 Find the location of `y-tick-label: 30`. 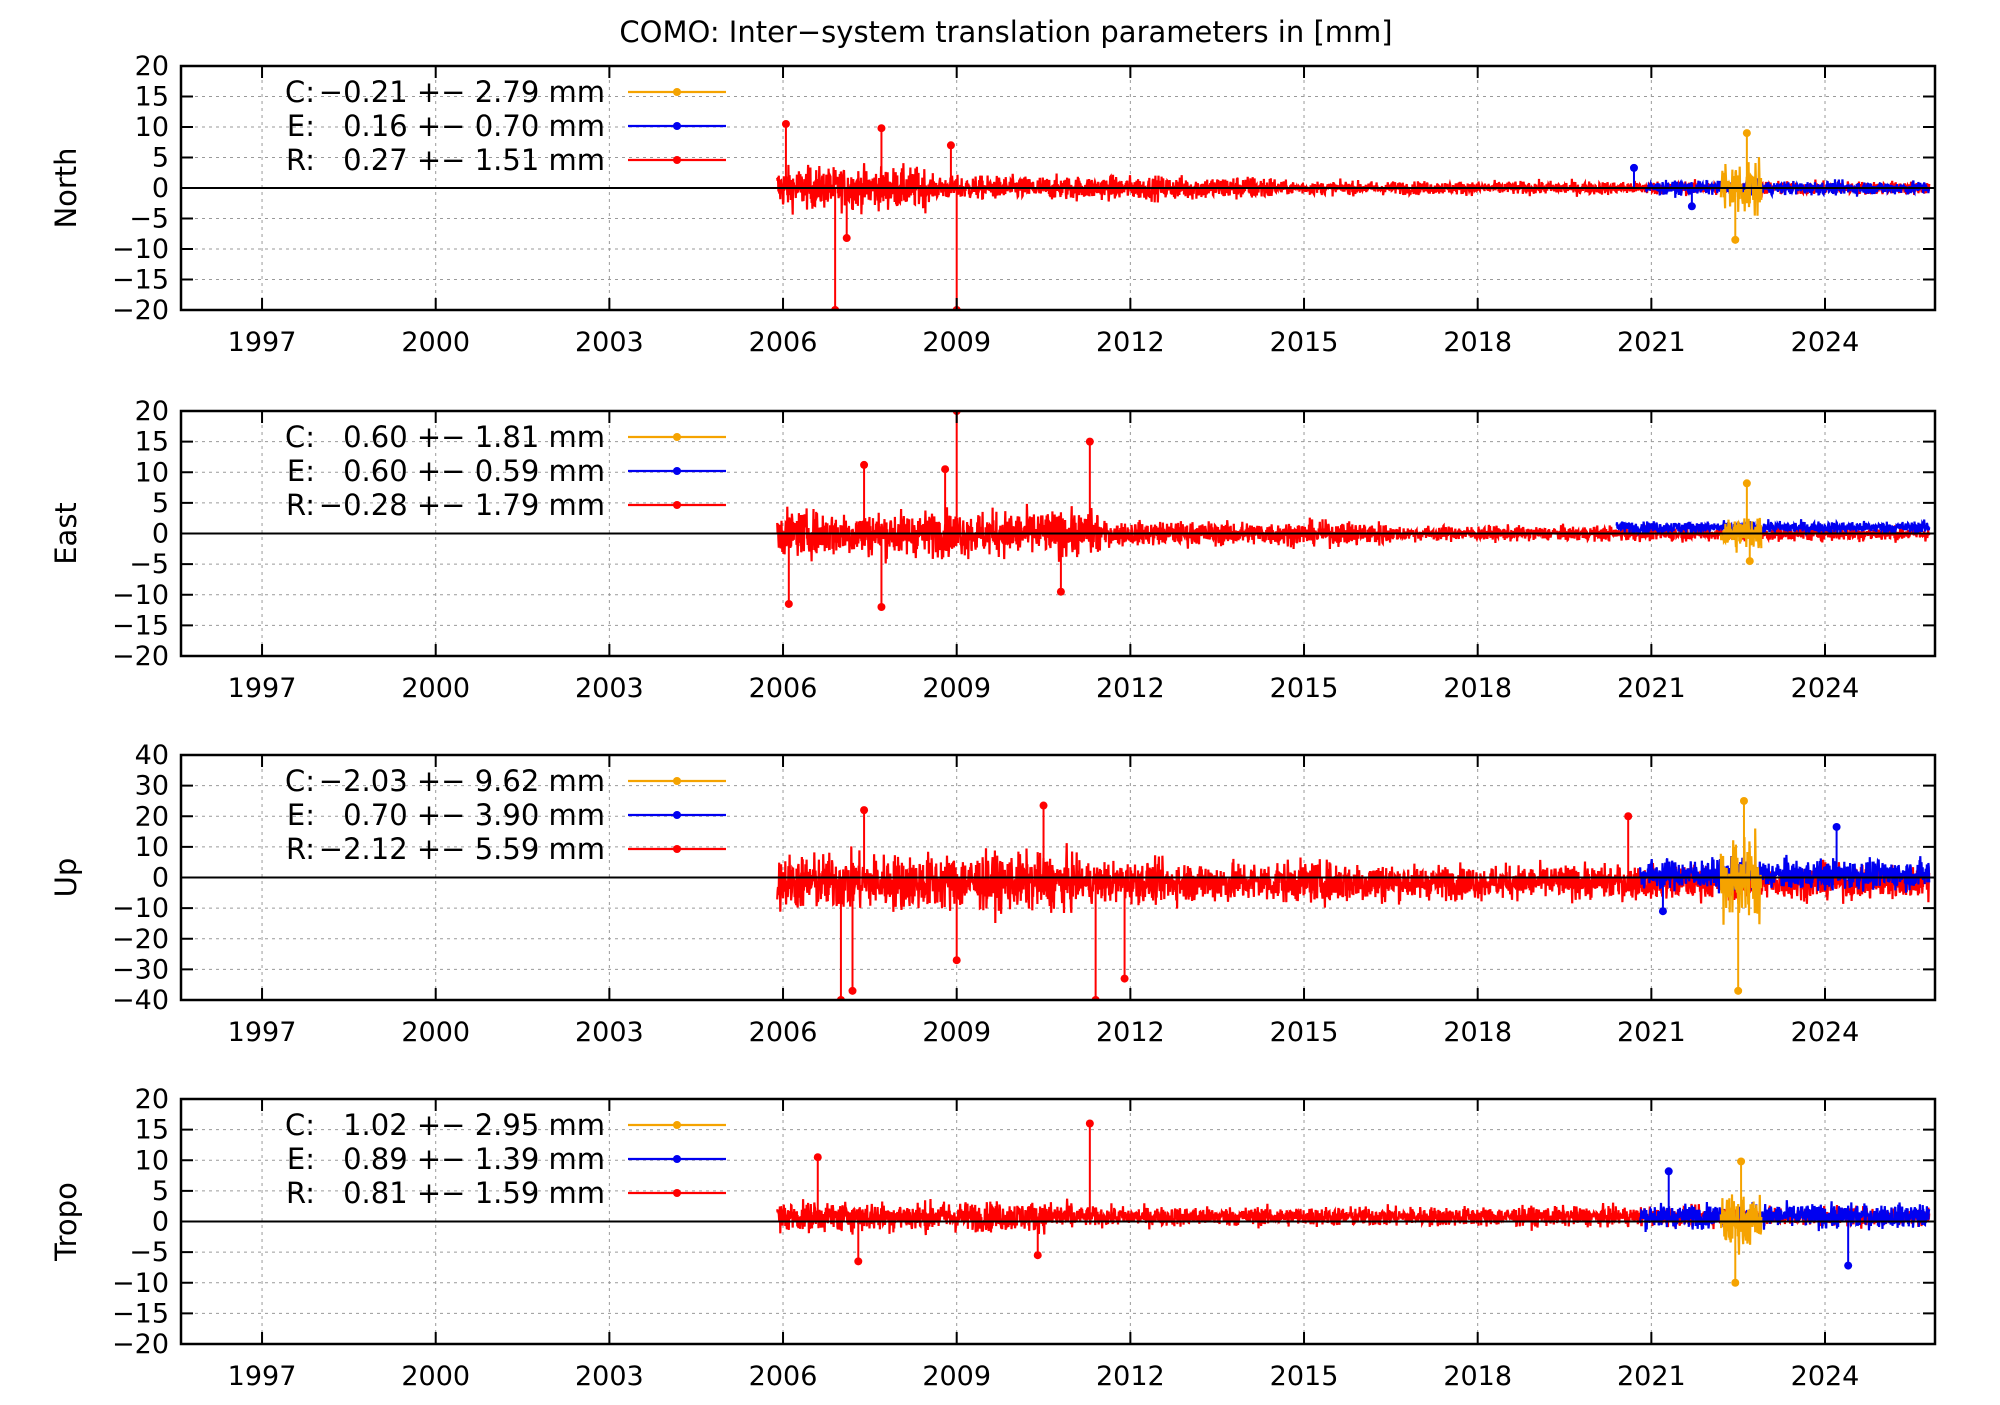

y-tick-label: 30 is located at coordinates (152, 786).